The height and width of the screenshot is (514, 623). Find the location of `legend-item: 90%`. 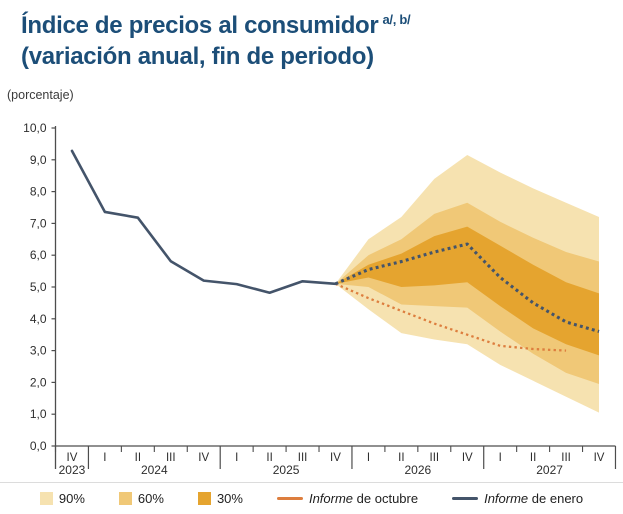

legend-item: 90% is located at coordinates (62, 498).